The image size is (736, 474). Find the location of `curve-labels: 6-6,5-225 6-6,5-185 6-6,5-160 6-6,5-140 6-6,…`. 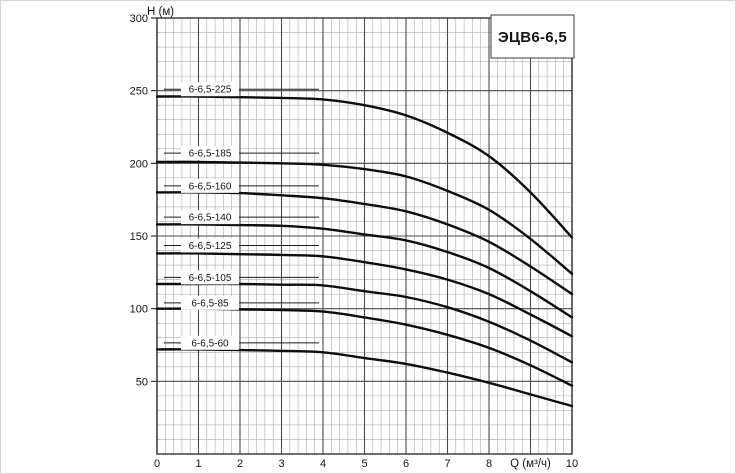

curve-labels: 6-6,5-225 6-6,5-185 6-6,5-160 6-6,5-140 6-6,… is located at coordinates (241, 216).